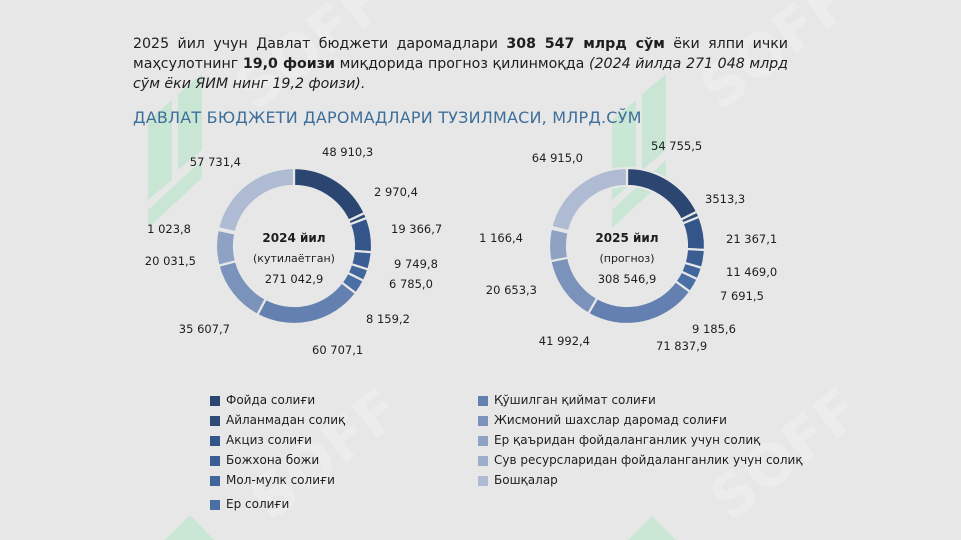 This screenshot has height=540, width=961. Describe the element at coordinates (280, 480) in the screenshot. I see `legend-label: Мол-мулк солиғи` at that location.